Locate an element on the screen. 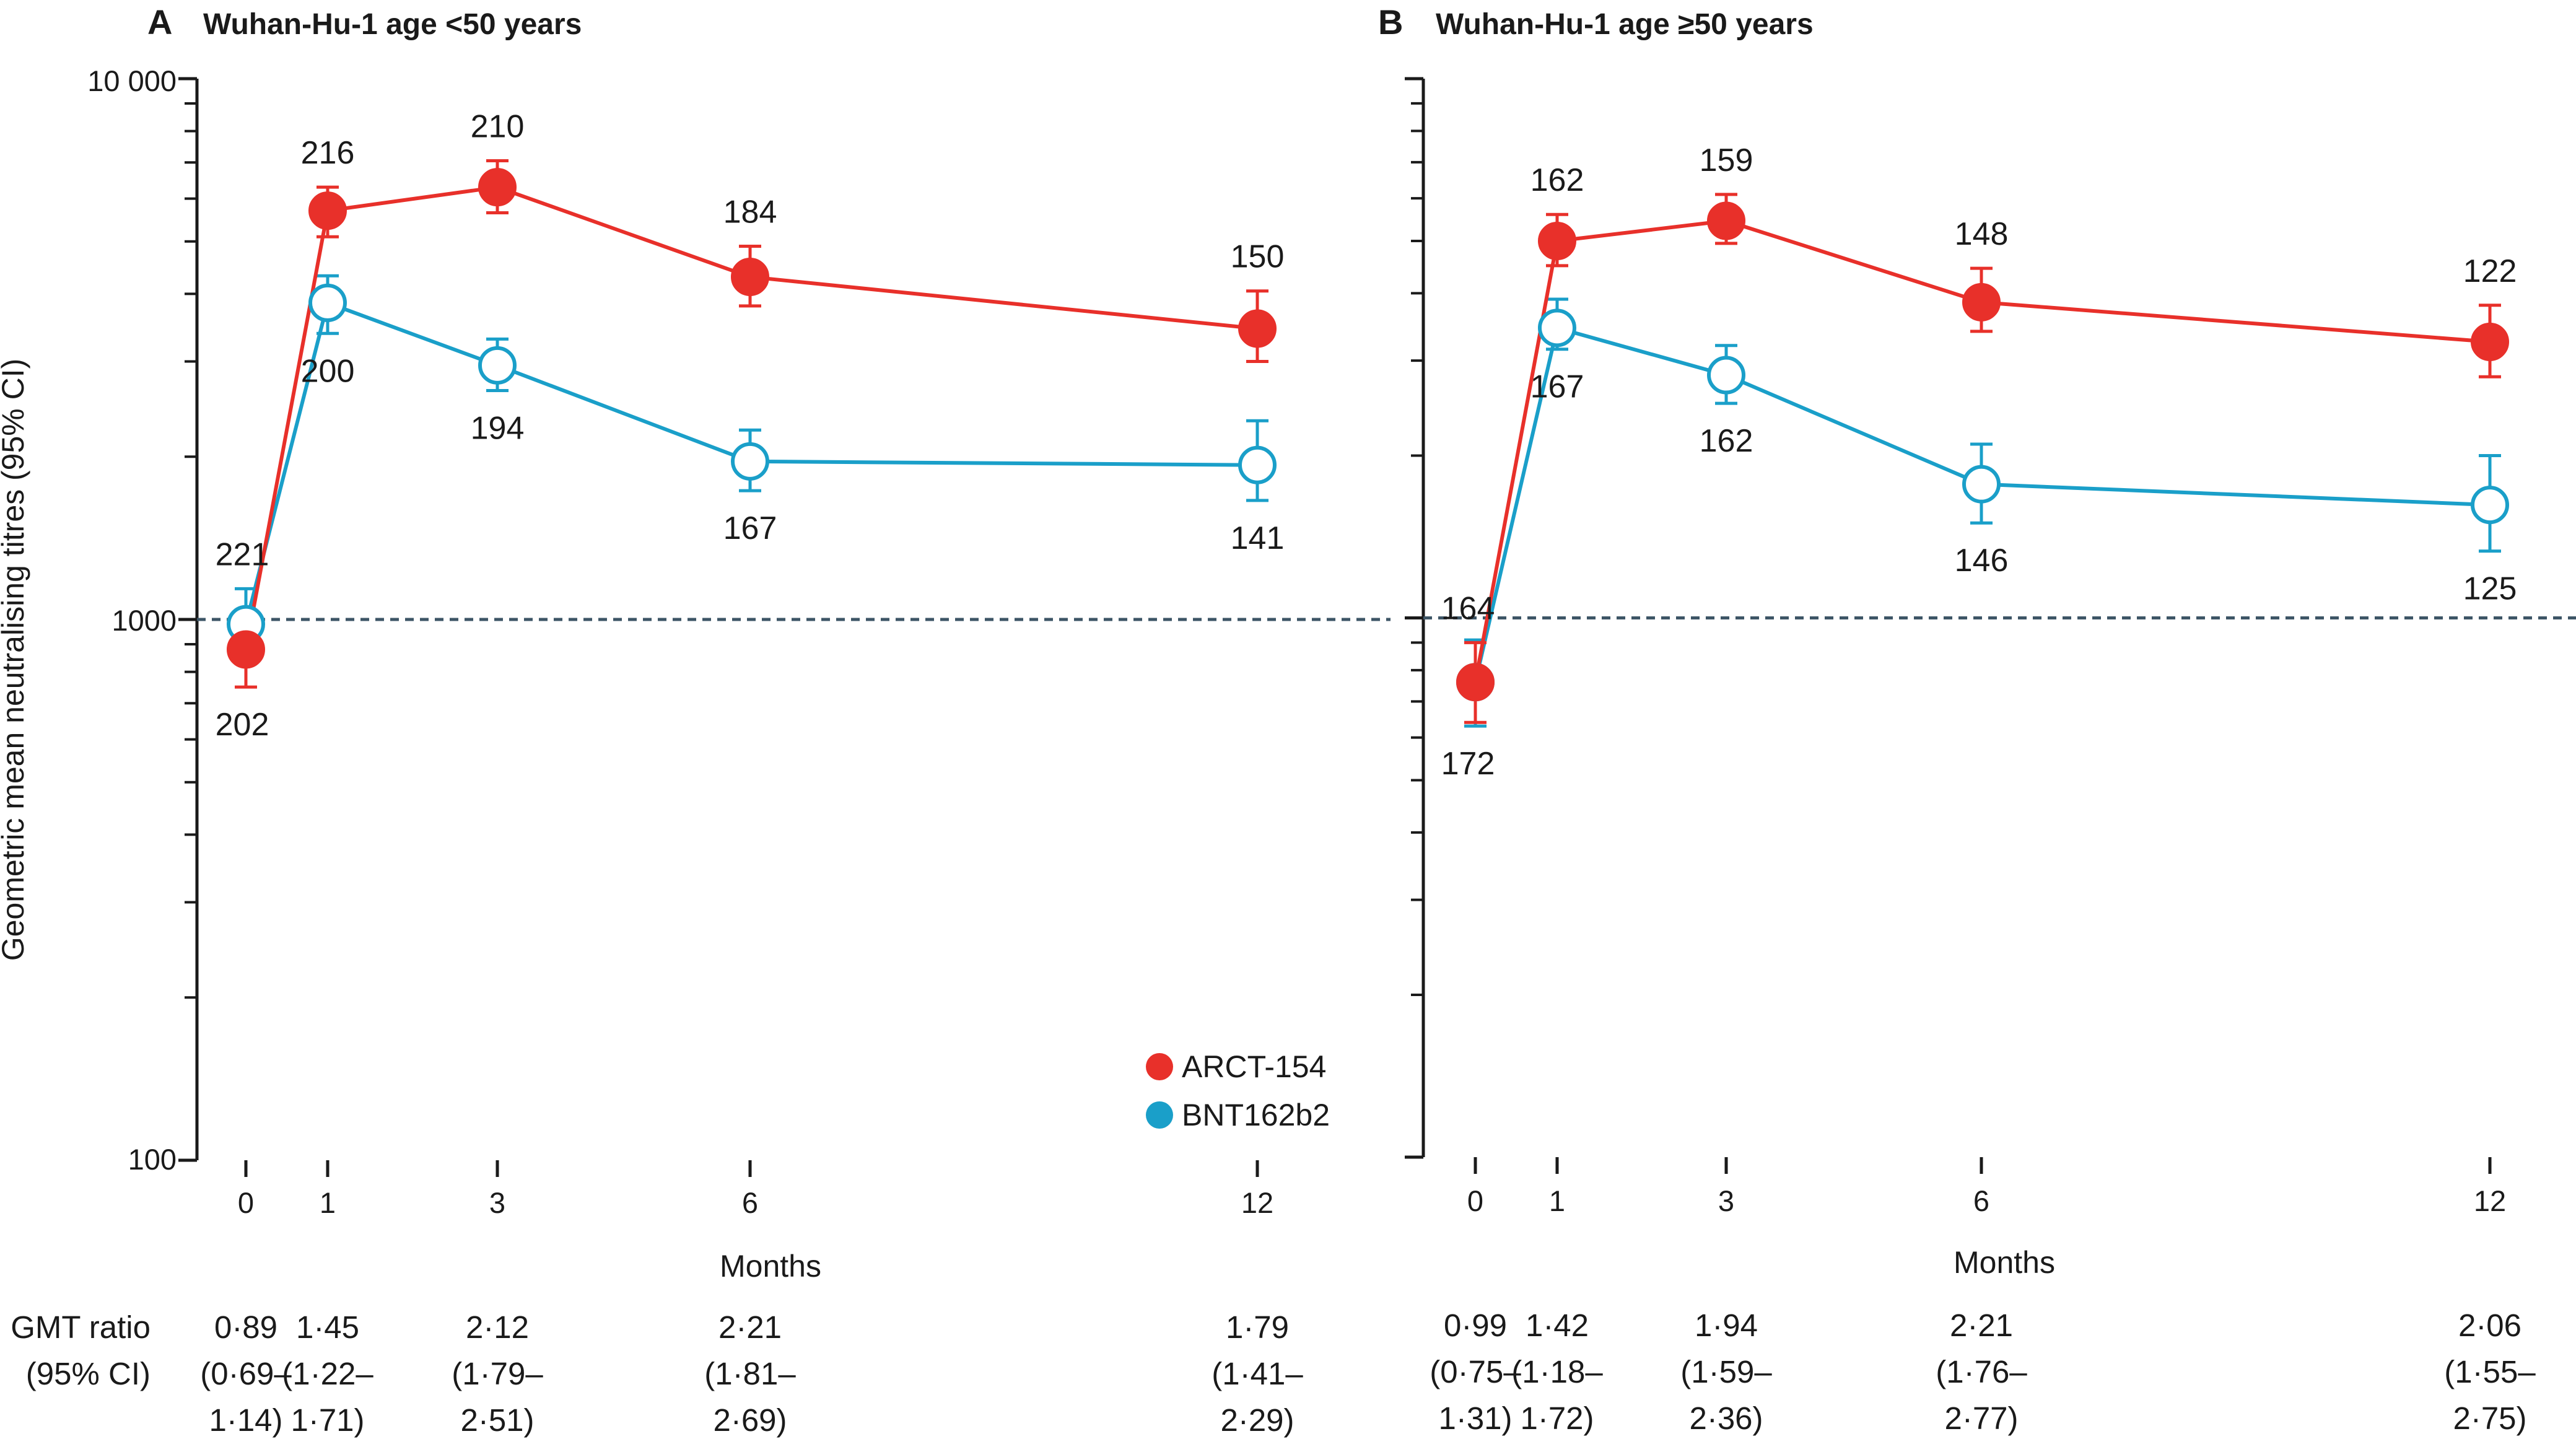  panel-b-n-label-arct-154-1: 162 is located at coordinates (1557, 180).